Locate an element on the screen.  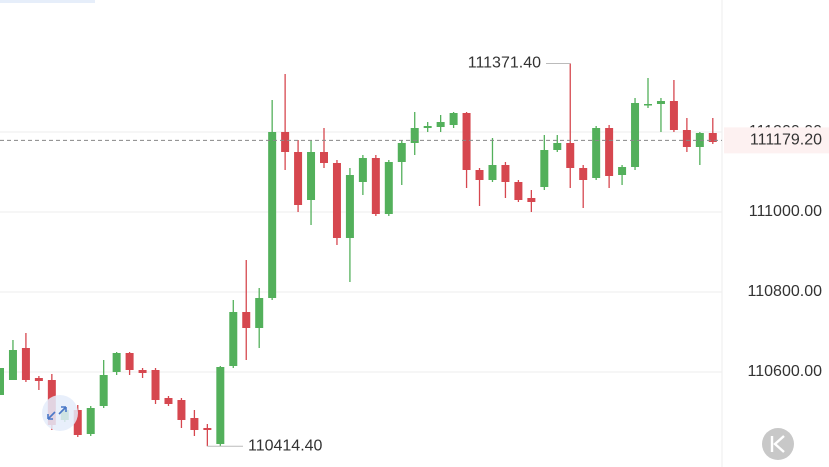
min-label: 110414.40 is located at coordinates (285, 445).